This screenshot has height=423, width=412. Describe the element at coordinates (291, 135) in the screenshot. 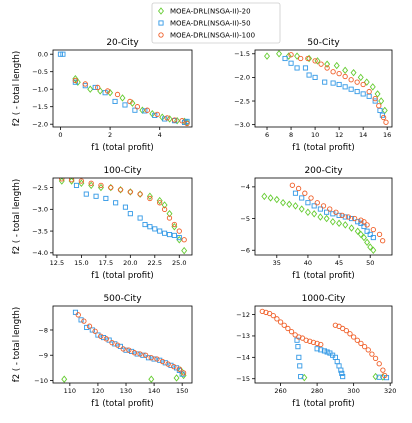

I see `x-tick-label: 8` at that location.